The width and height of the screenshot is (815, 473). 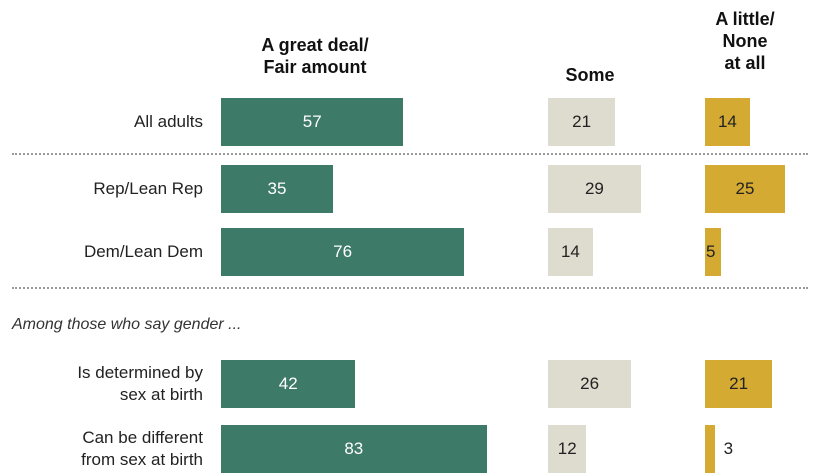 I want to click on row-label-line: All adults, so click(x=168, y=121).